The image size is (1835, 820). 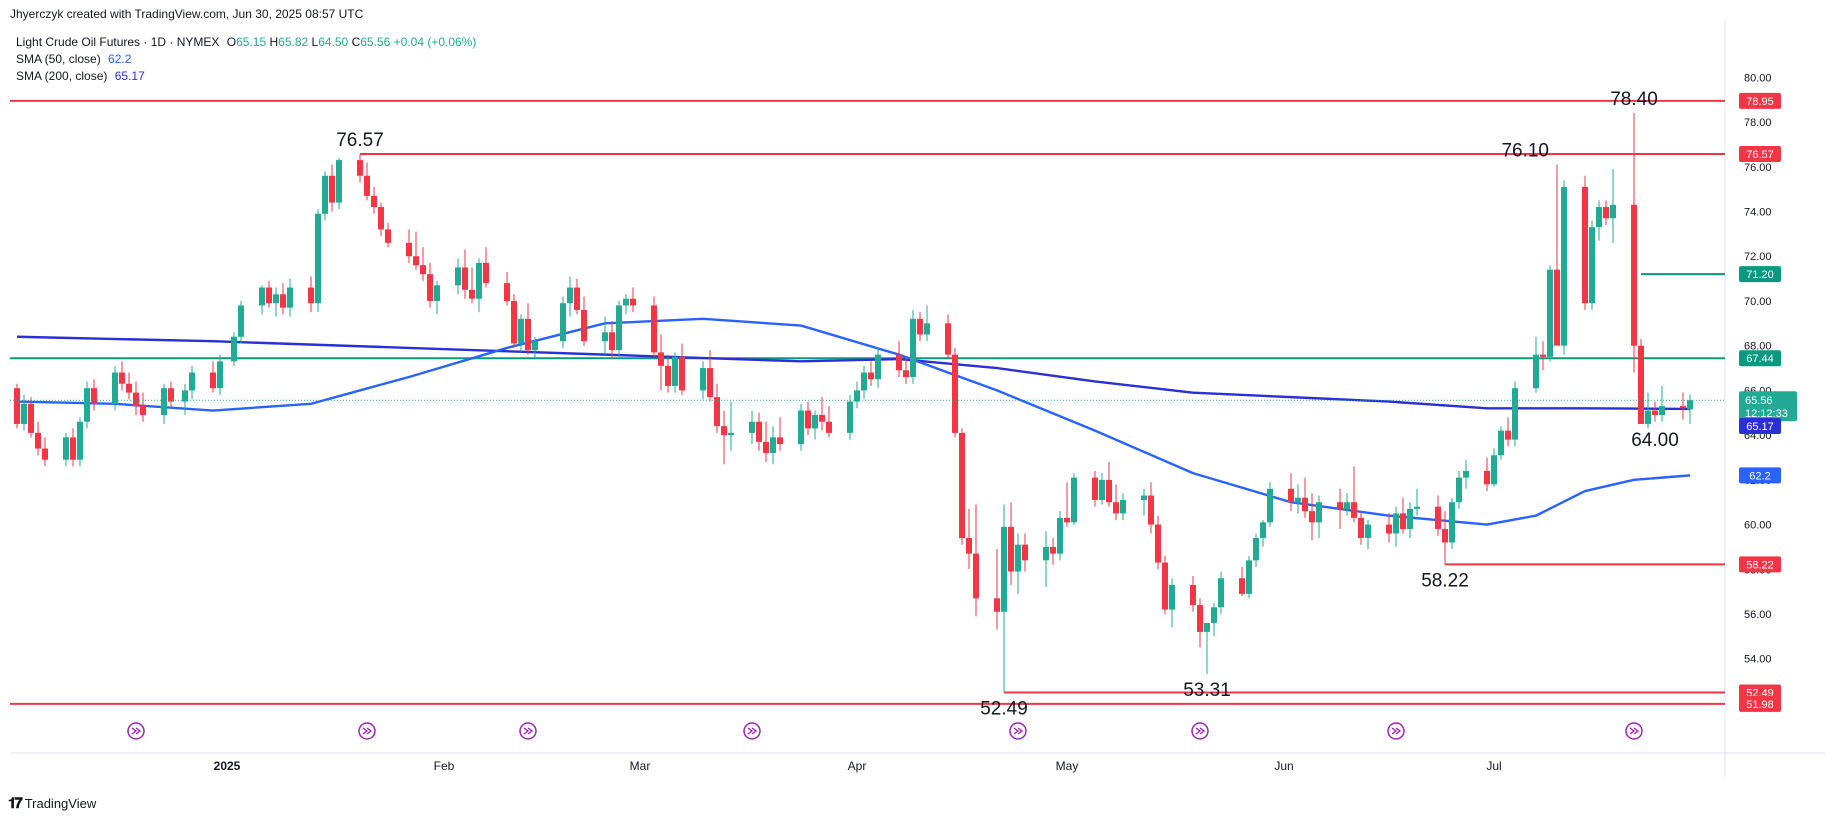 What do you see at coordinates (640, 766) in the screenshot?
I see `x-tick-label: Mar` at bounding box center [640, 766].